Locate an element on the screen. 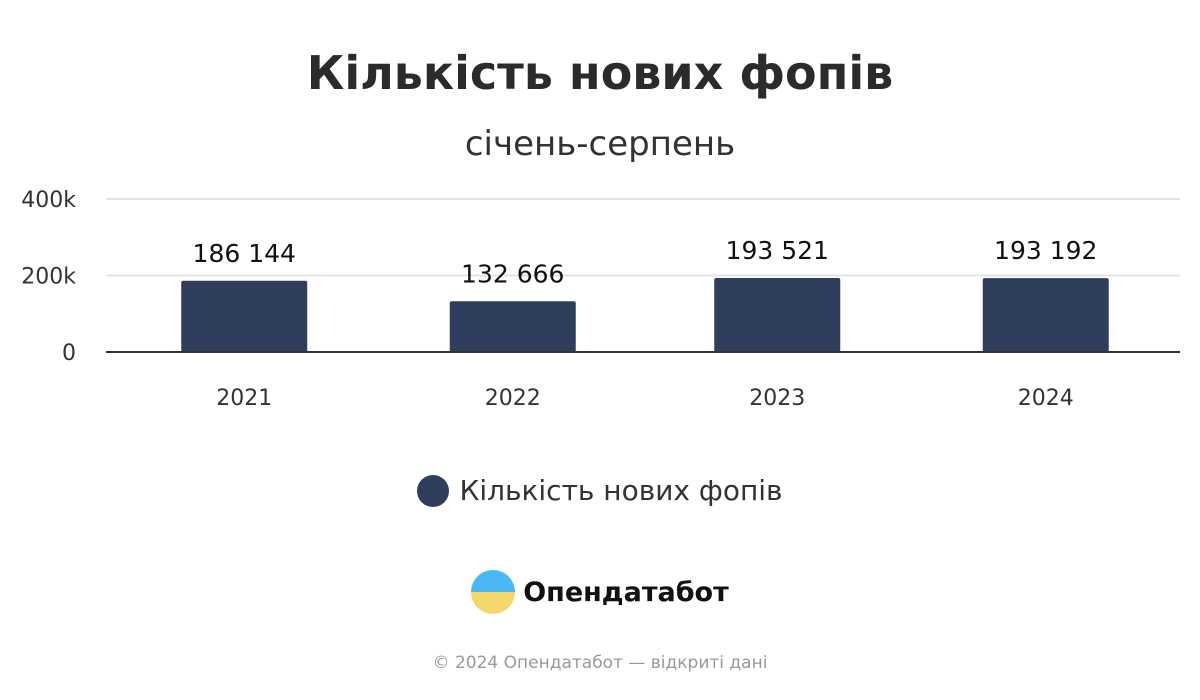 This screenshot has height=700, width=1200. y-tick-label: 200k is located at coordinates (48, 277).